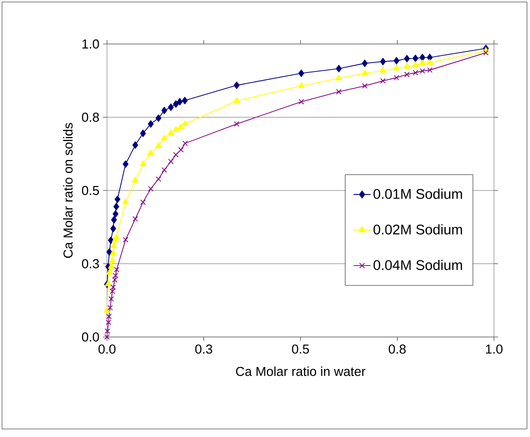 The width and height of the screenshot is (530, 437). What do you see at coordinates (418, 193) in the screenshot?
I see `legend-label: 0.01M Sodium` at bounding box center [418, 193].